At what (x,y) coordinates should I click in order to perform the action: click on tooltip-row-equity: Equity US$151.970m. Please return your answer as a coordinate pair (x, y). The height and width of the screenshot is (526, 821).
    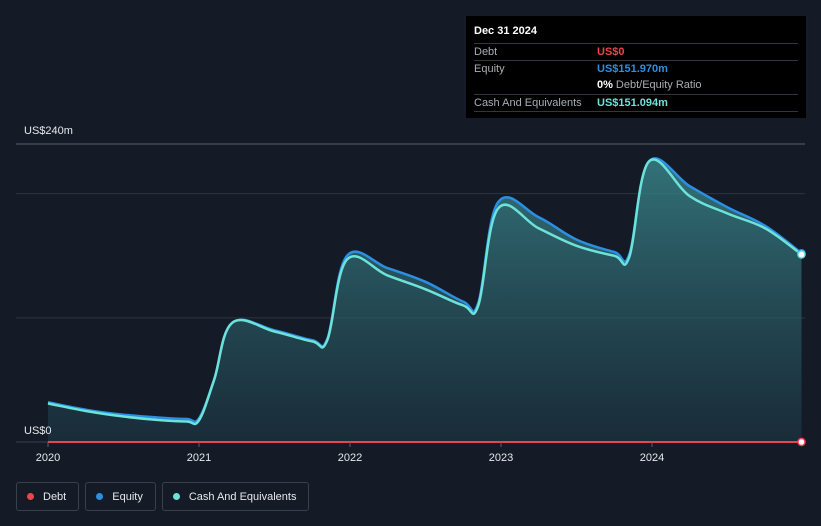
    Looking at the image, I should click on (636, 68).